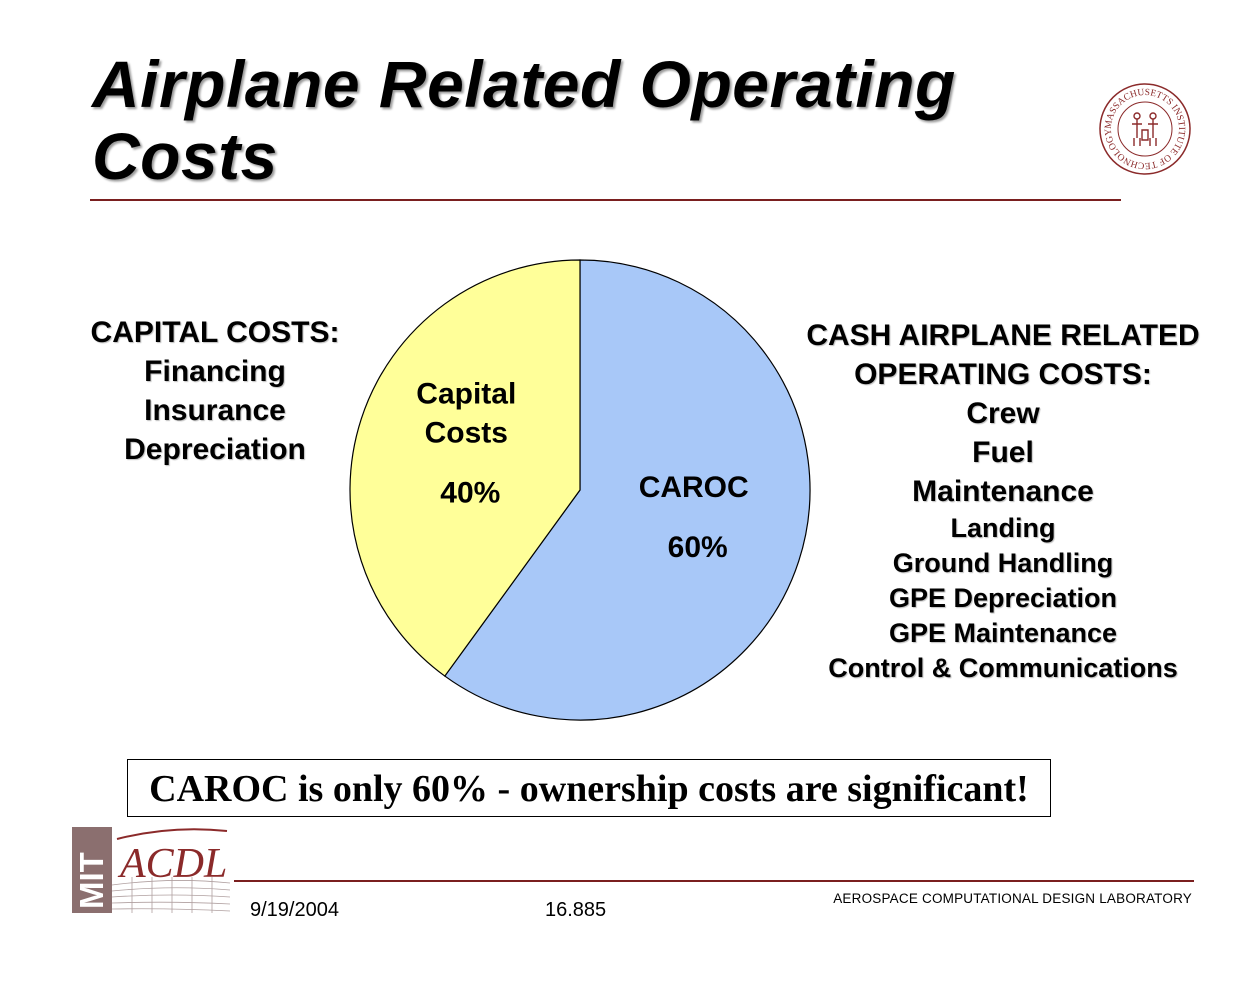 The height and width of the screenshot is (988, 1248). What do you see at coordinates (215, 449) in the screenshot?
I see `list-item: Depreciation` at bounding box center [215, 449].